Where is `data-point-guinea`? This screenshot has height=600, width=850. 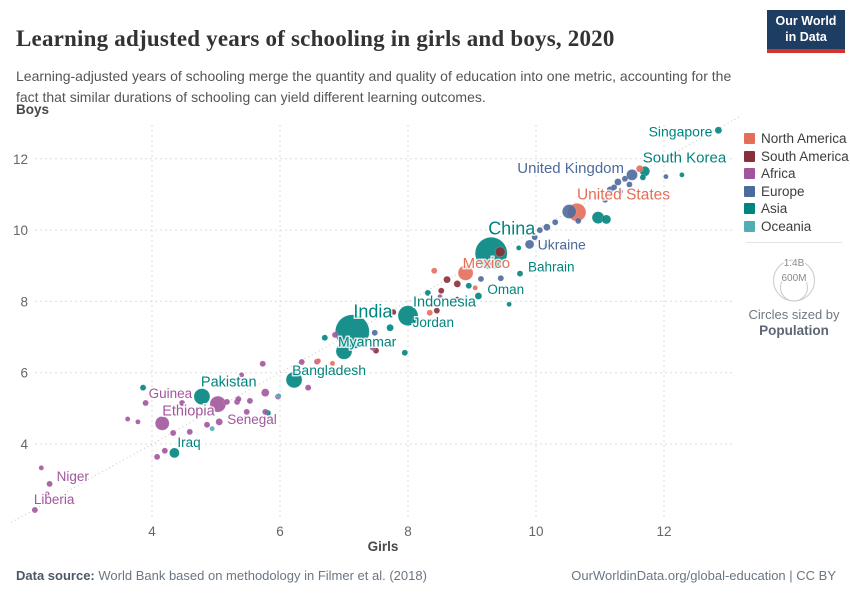
data-point-guinea is located at coordinates (145, 403).